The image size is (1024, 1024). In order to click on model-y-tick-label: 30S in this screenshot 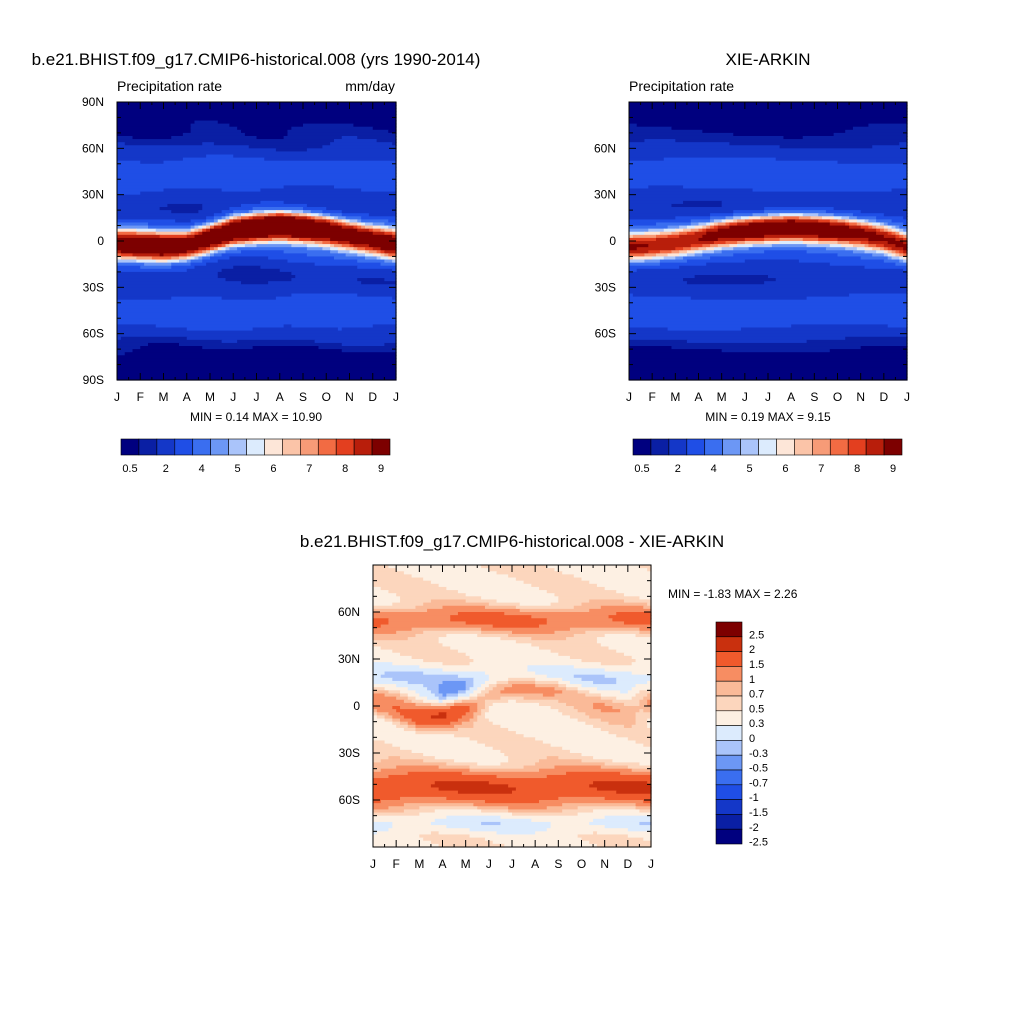, I will do `click(93, 287)`.